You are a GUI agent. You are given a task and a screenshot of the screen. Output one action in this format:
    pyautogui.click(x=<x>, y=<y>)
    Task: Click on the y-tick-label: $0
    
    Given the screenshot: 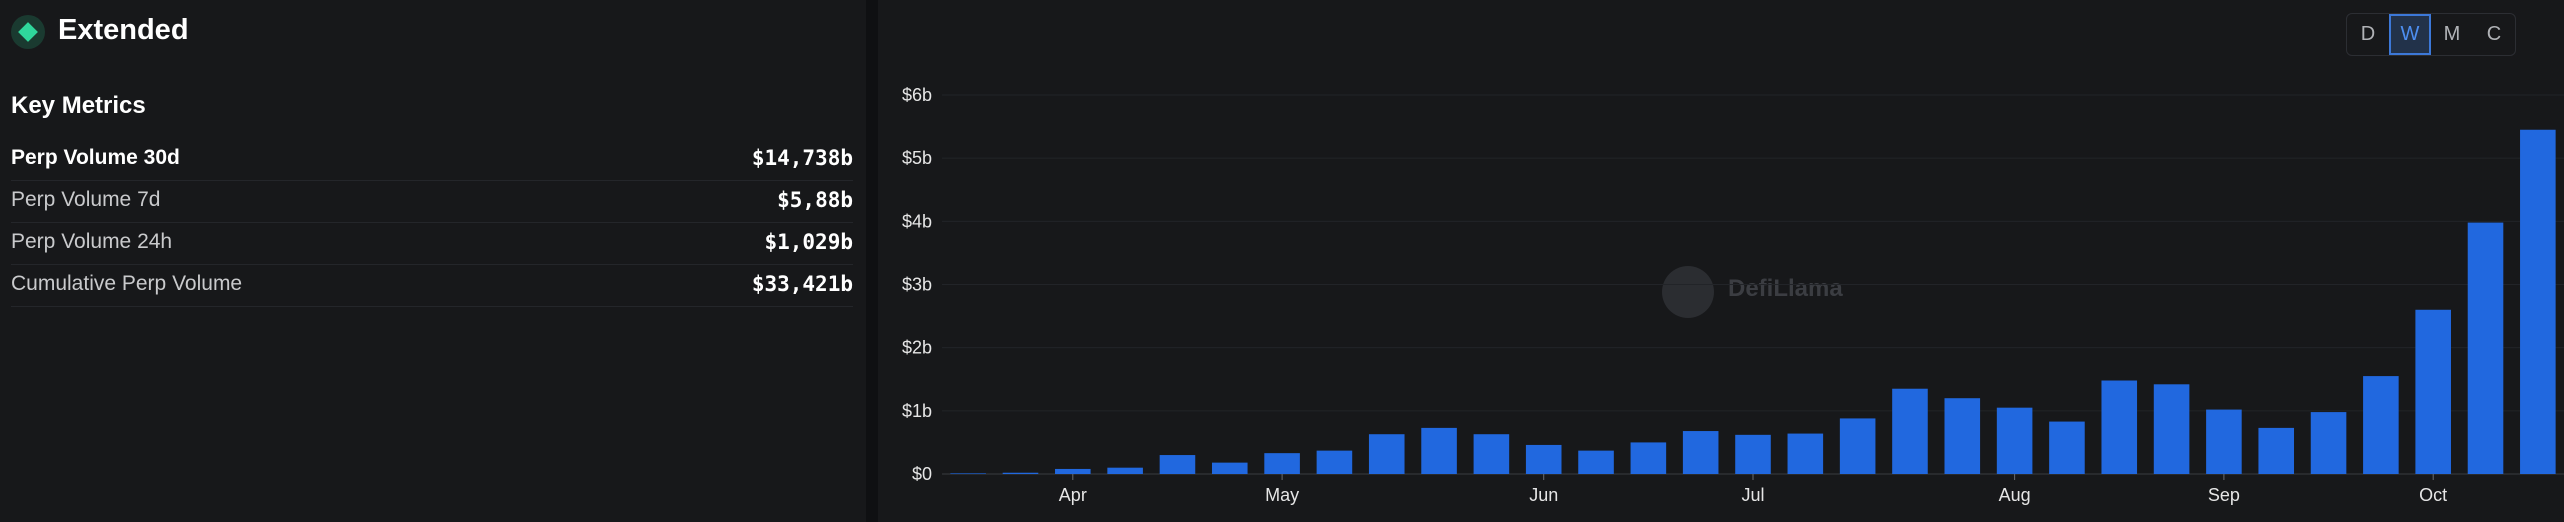 What is the action you would take?
    pyautogui.click(x=922, y=474)
    